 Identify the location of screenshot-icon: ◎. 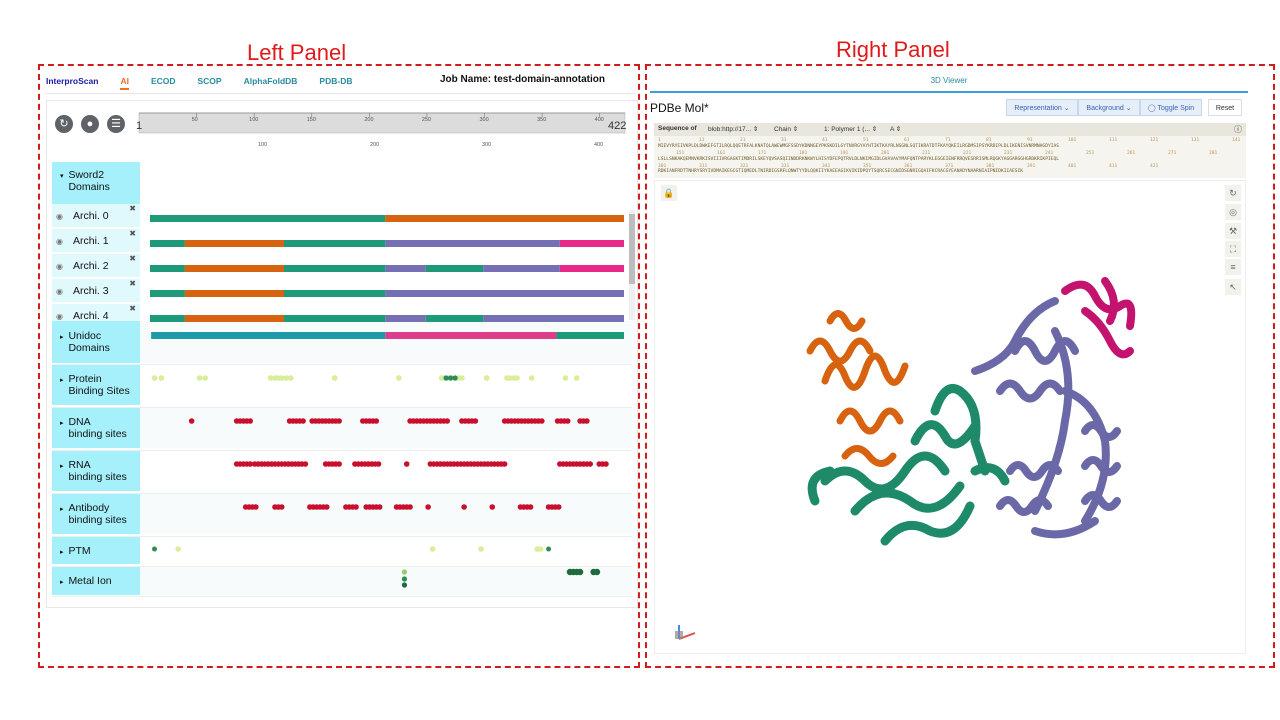
(1233, 212).